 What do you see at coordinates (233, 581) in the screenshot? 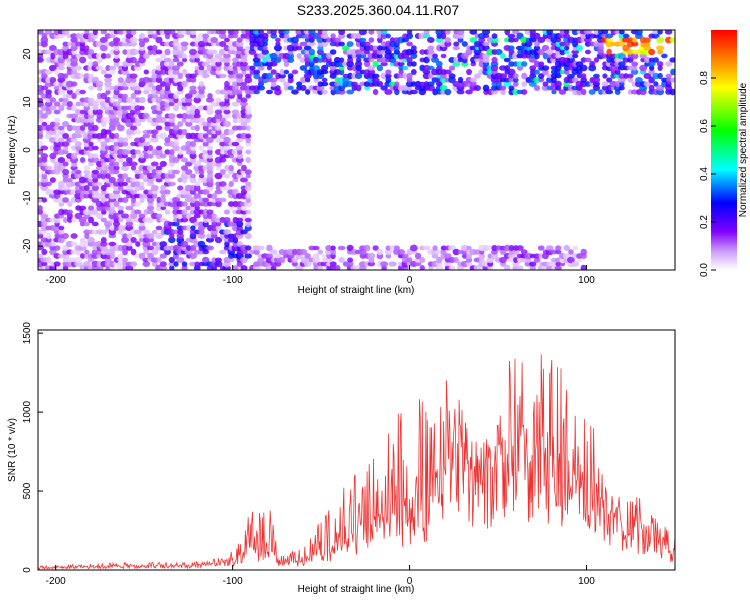
I see `x-tick-label: -100` at bounding box center [233, 581].